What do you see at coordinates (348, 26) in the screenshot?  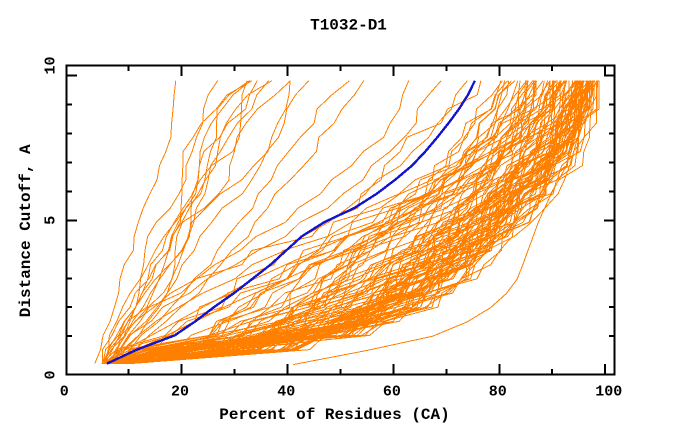 I see `svg-text: T1032-D1` at bounding box center [348, 26].